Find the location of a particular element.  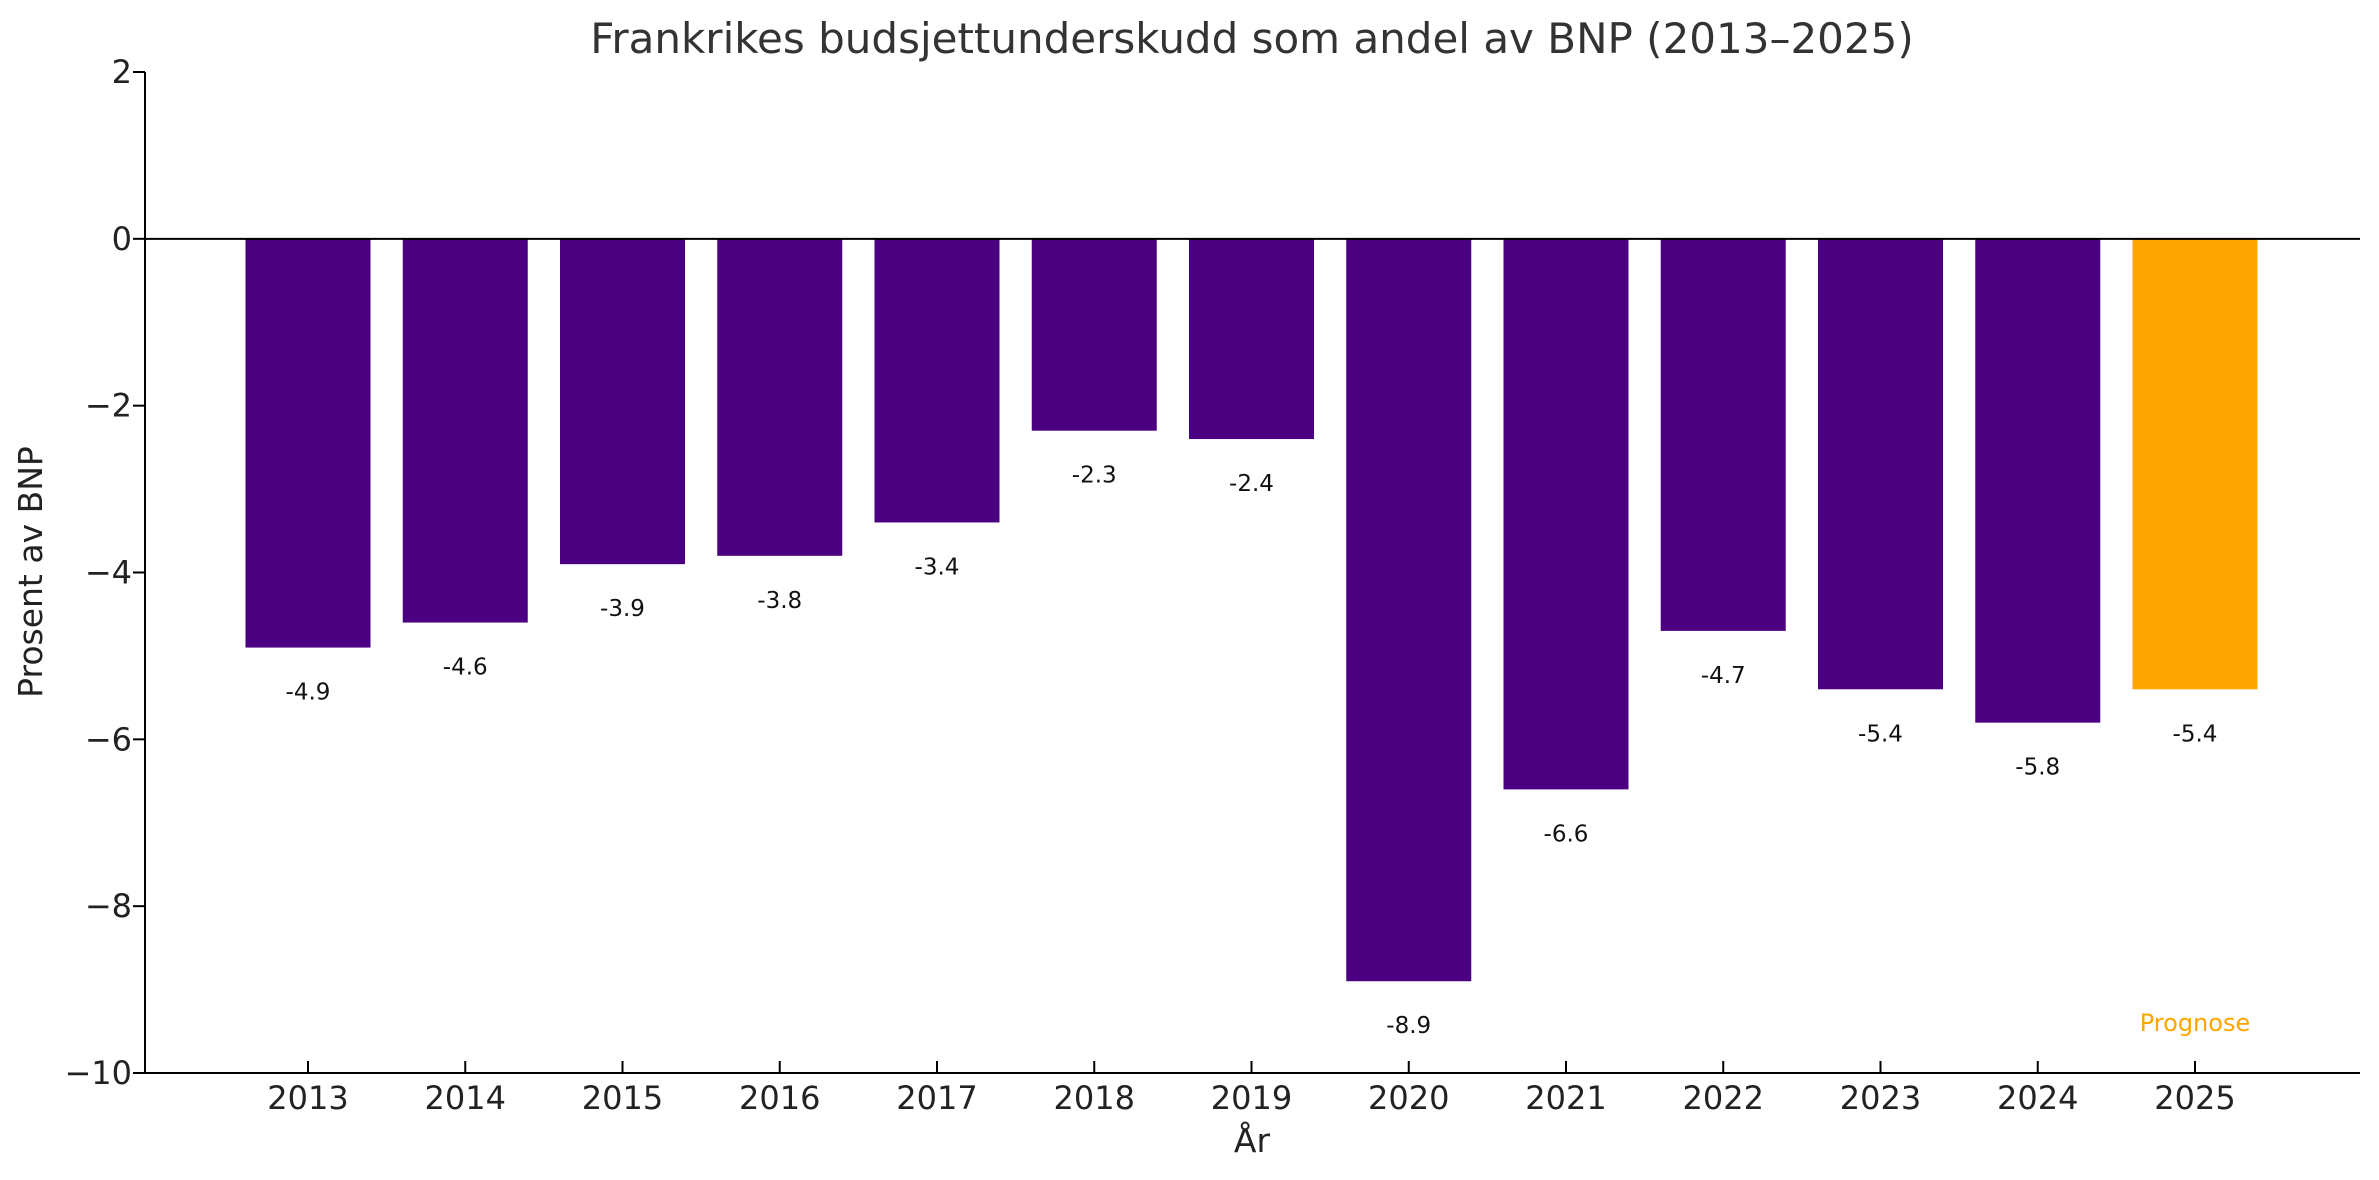

data-label-2021: -6.6 is located at coordinates (1566, 834).